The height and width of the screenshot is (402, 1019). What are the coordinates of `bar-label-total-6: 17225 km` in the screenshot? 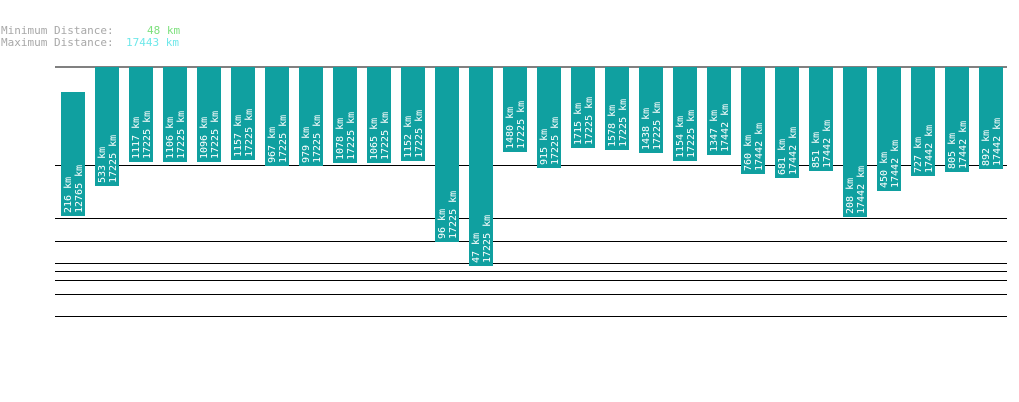 It's located at (283, 139).